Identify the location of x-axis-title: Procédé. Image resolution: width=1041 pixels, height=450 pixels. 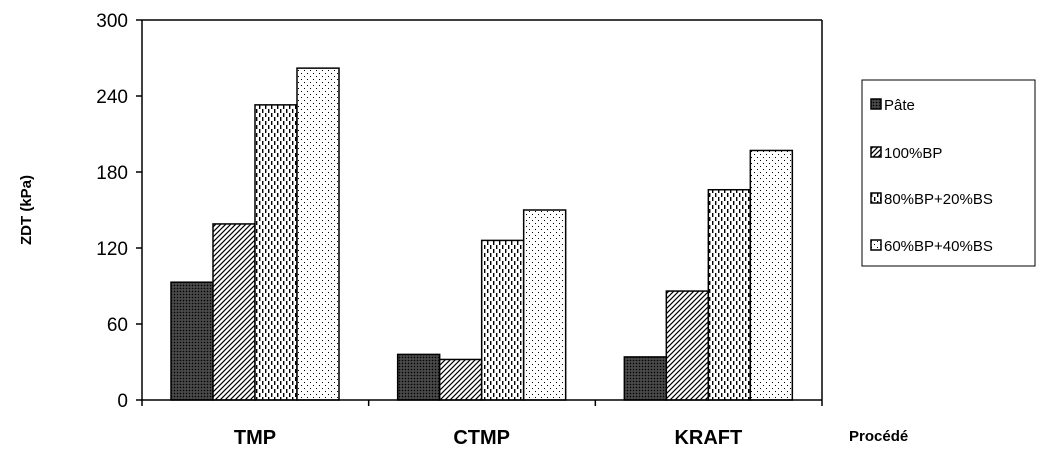
(878, 436).